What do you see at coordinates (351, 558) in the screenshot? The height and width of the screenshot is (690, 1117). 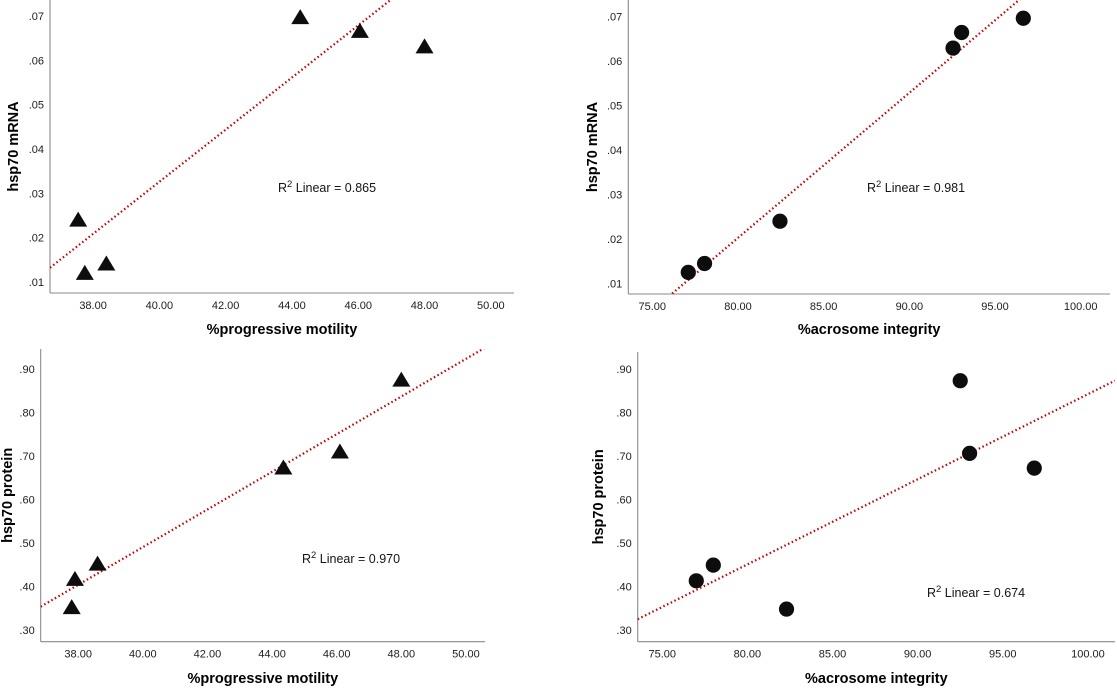 I see `r2-annotation: R2 Linear = 0.970` at bounding box center [351, 558].